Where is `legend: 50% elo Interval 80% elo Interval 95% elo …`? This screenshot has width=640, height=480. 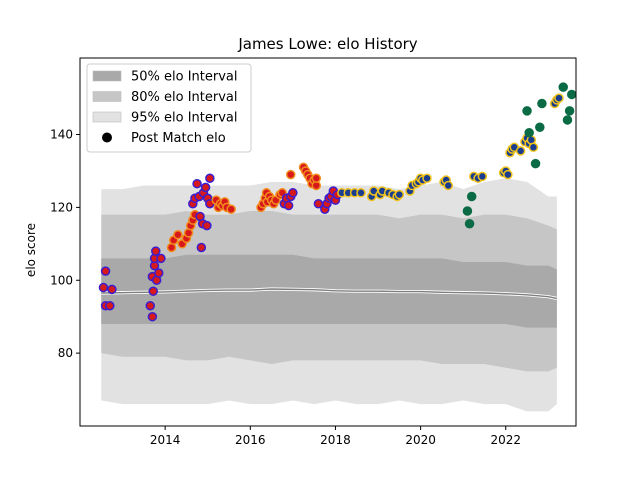 legend: 50% elo Interval 80% elo Interval 95% elo … is located at coordinates (169, 108).